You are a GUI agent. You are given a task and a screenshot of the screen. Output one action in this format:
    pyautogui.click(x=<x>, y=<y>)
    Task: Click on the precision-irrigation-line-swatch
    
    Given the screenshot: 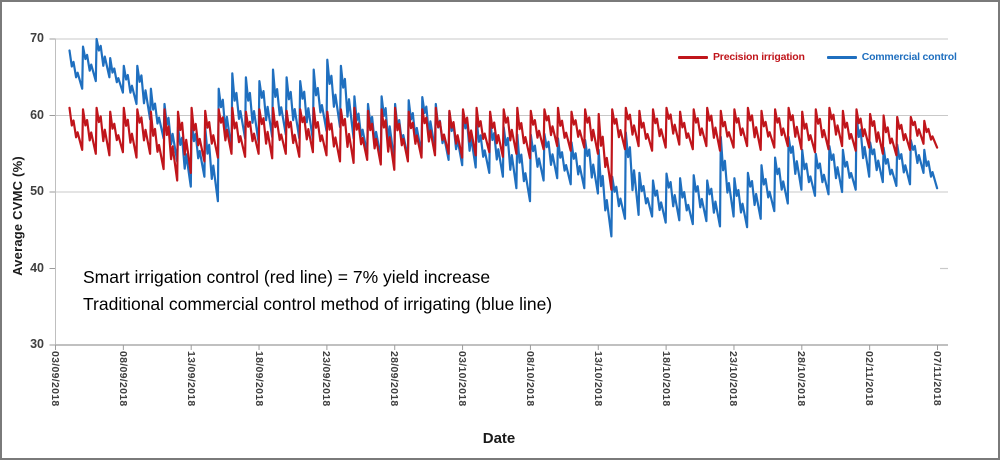 What is the action you would take?
    pyautogui.click(x=693, y=57)
    